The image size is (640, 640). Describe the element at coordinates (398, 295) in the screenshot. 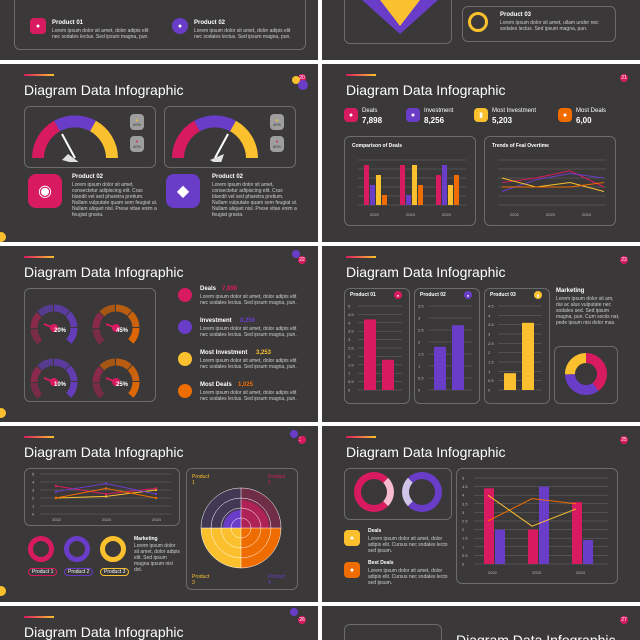

I see `meat-icon: ●` at that location.